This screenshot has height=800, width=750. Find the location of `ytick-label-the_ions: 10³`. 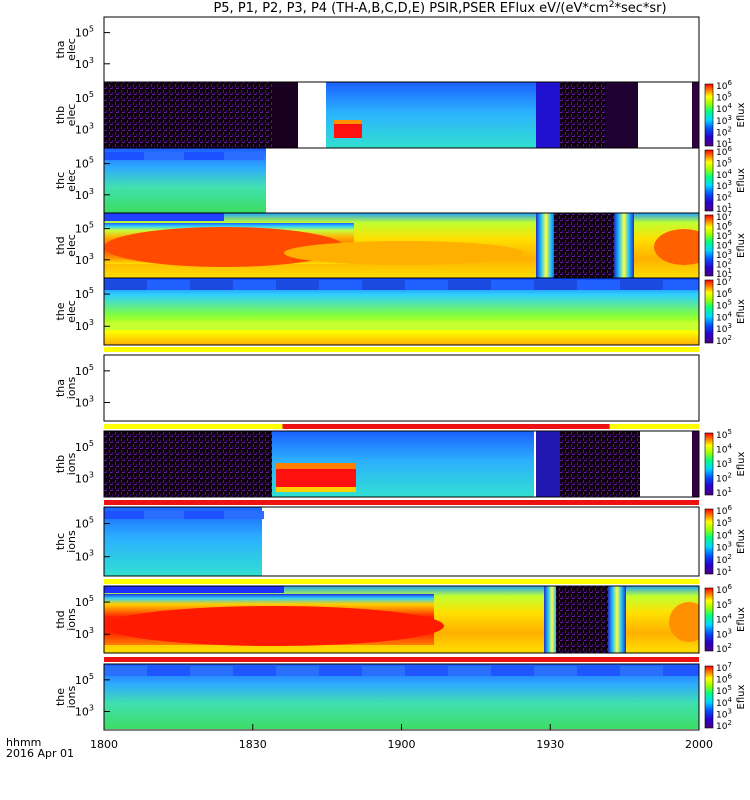

ytick-label-the_ions: 10³ is located at coordinates (84, 711).